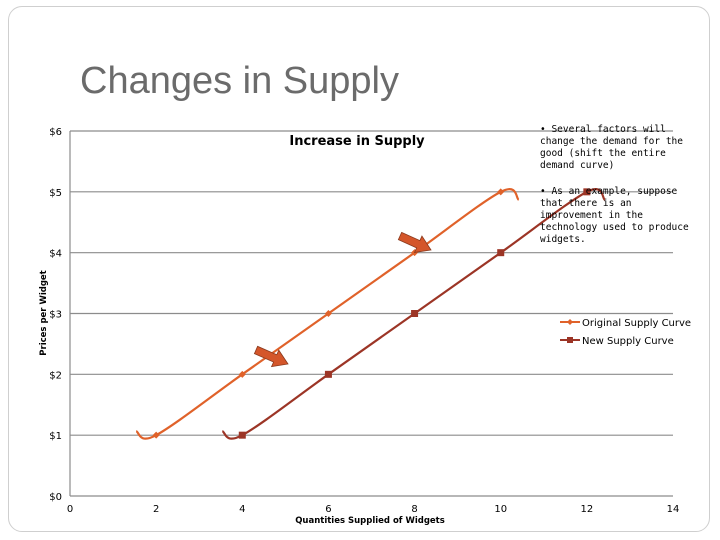 This screenshot has width=720, height=540. Describe the element at coordinates (342, 299) in the screenshot. I see `shift-arrows` at that location.